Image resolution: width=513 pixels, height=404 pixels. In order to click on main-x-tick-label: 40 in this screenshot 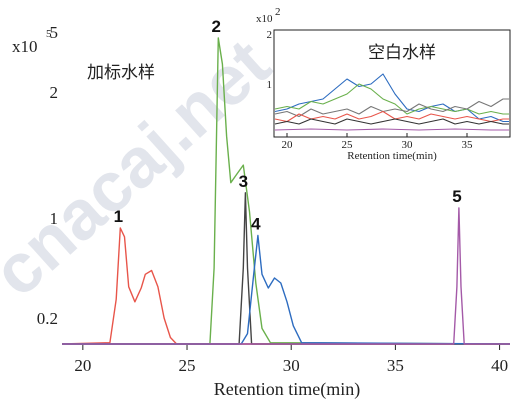, I will do `click(499, 365)`.